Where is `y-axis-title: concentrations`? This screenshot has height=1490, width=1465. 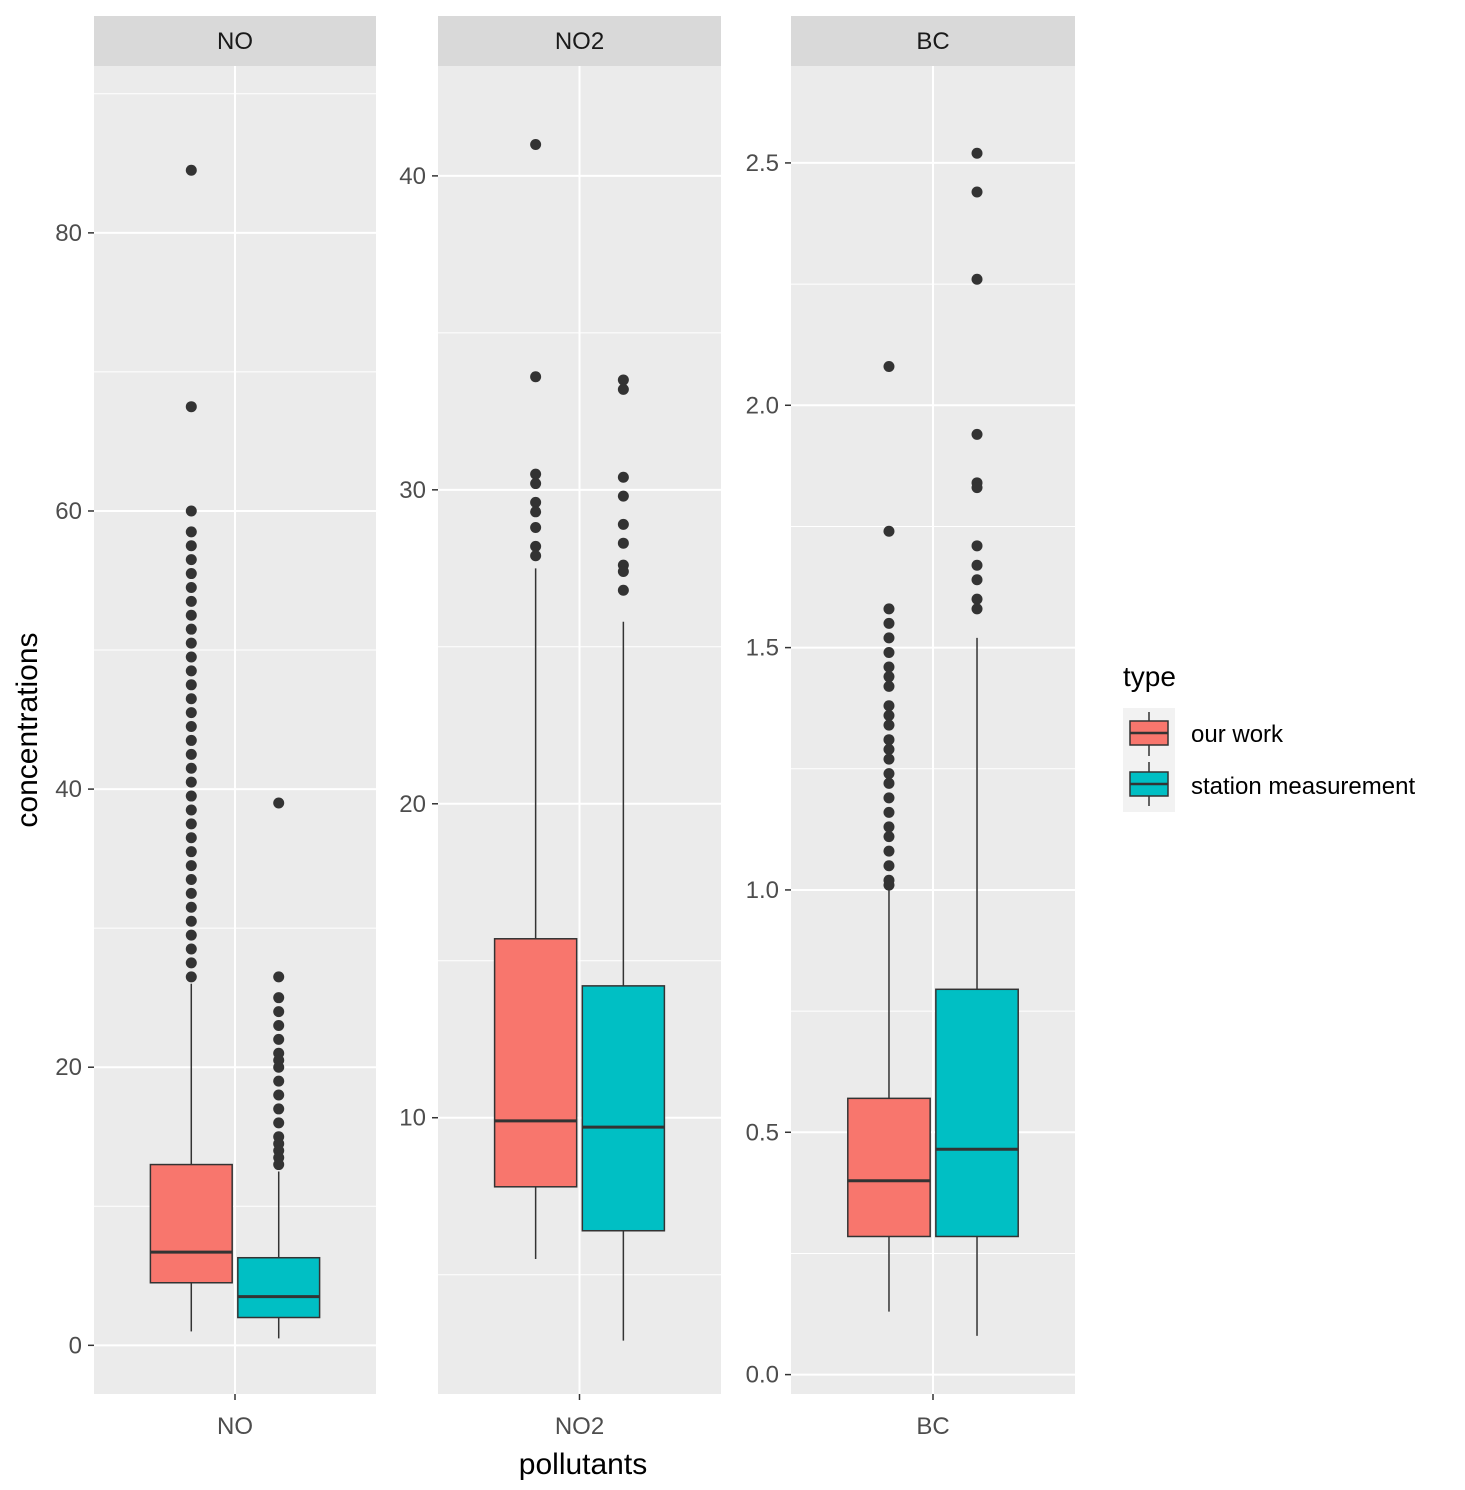 y-axis-title: concentrations is located at coordinates (27, 729).